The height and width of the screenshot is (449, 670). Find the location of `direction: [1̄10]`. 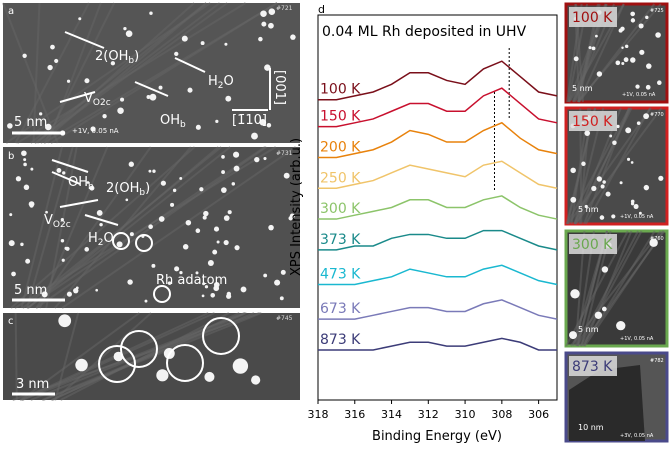

direction: [1̄10] is located at coordinates (249, 120).